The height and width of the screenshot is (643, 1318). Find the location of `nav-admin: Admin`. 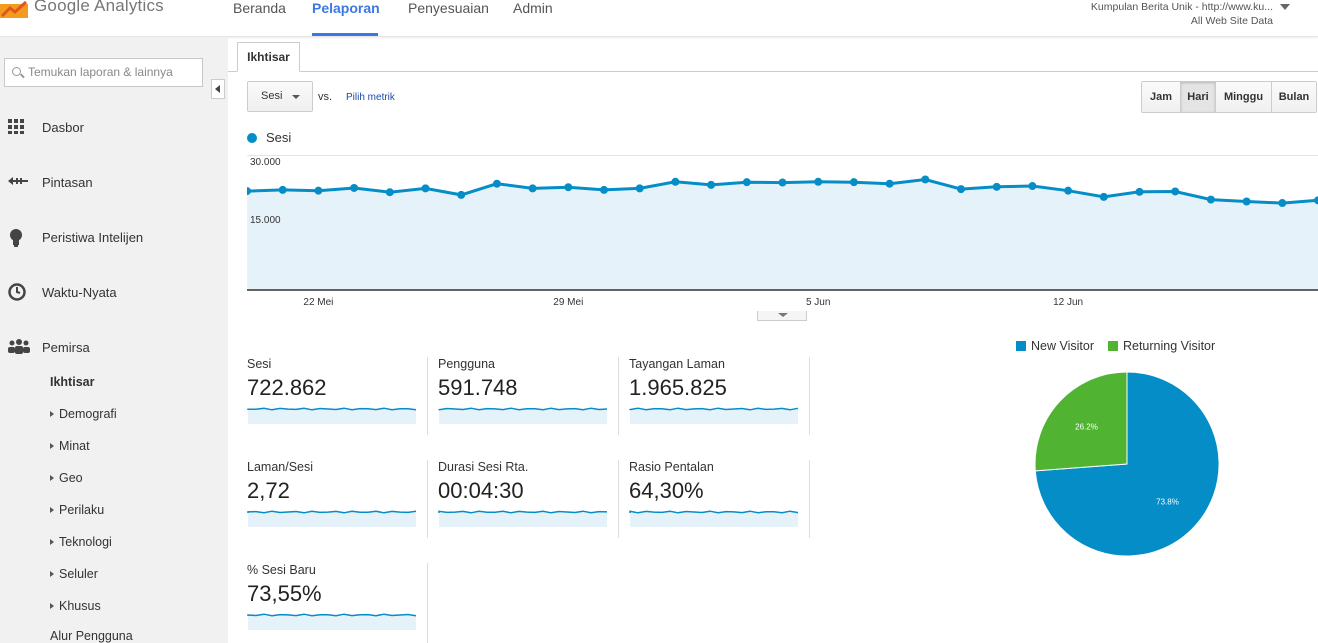

nav-admin: Admin is located at coordinates (533, 8).